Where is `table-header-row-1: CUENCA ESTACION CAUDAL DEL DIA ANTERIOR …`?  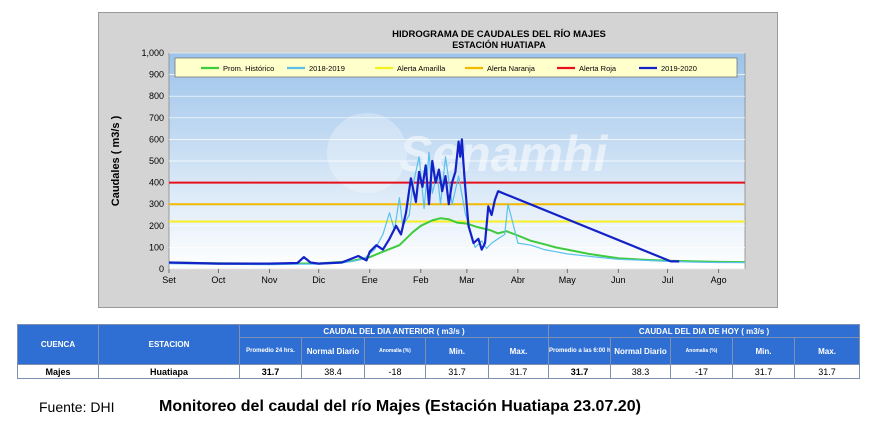
table-header-row-1: CUENCA ESTACION CAUDAL DEL DIA ANTERIOR … is located at coordinates (439, 344).